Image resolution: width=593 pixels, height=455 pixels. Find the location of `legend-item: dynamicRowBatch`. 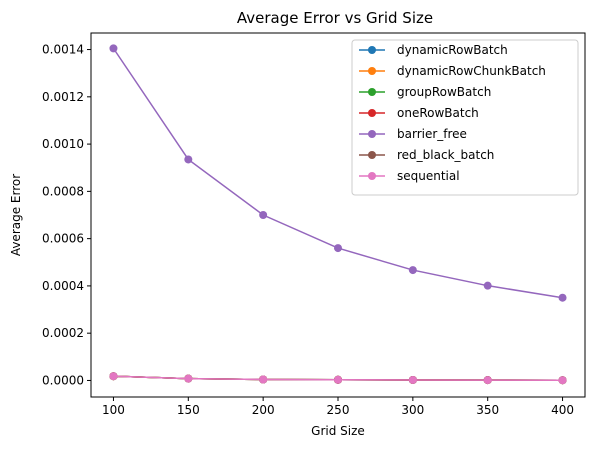

legend-item: dynamicRowBatch is located at coordinates (433, 50).